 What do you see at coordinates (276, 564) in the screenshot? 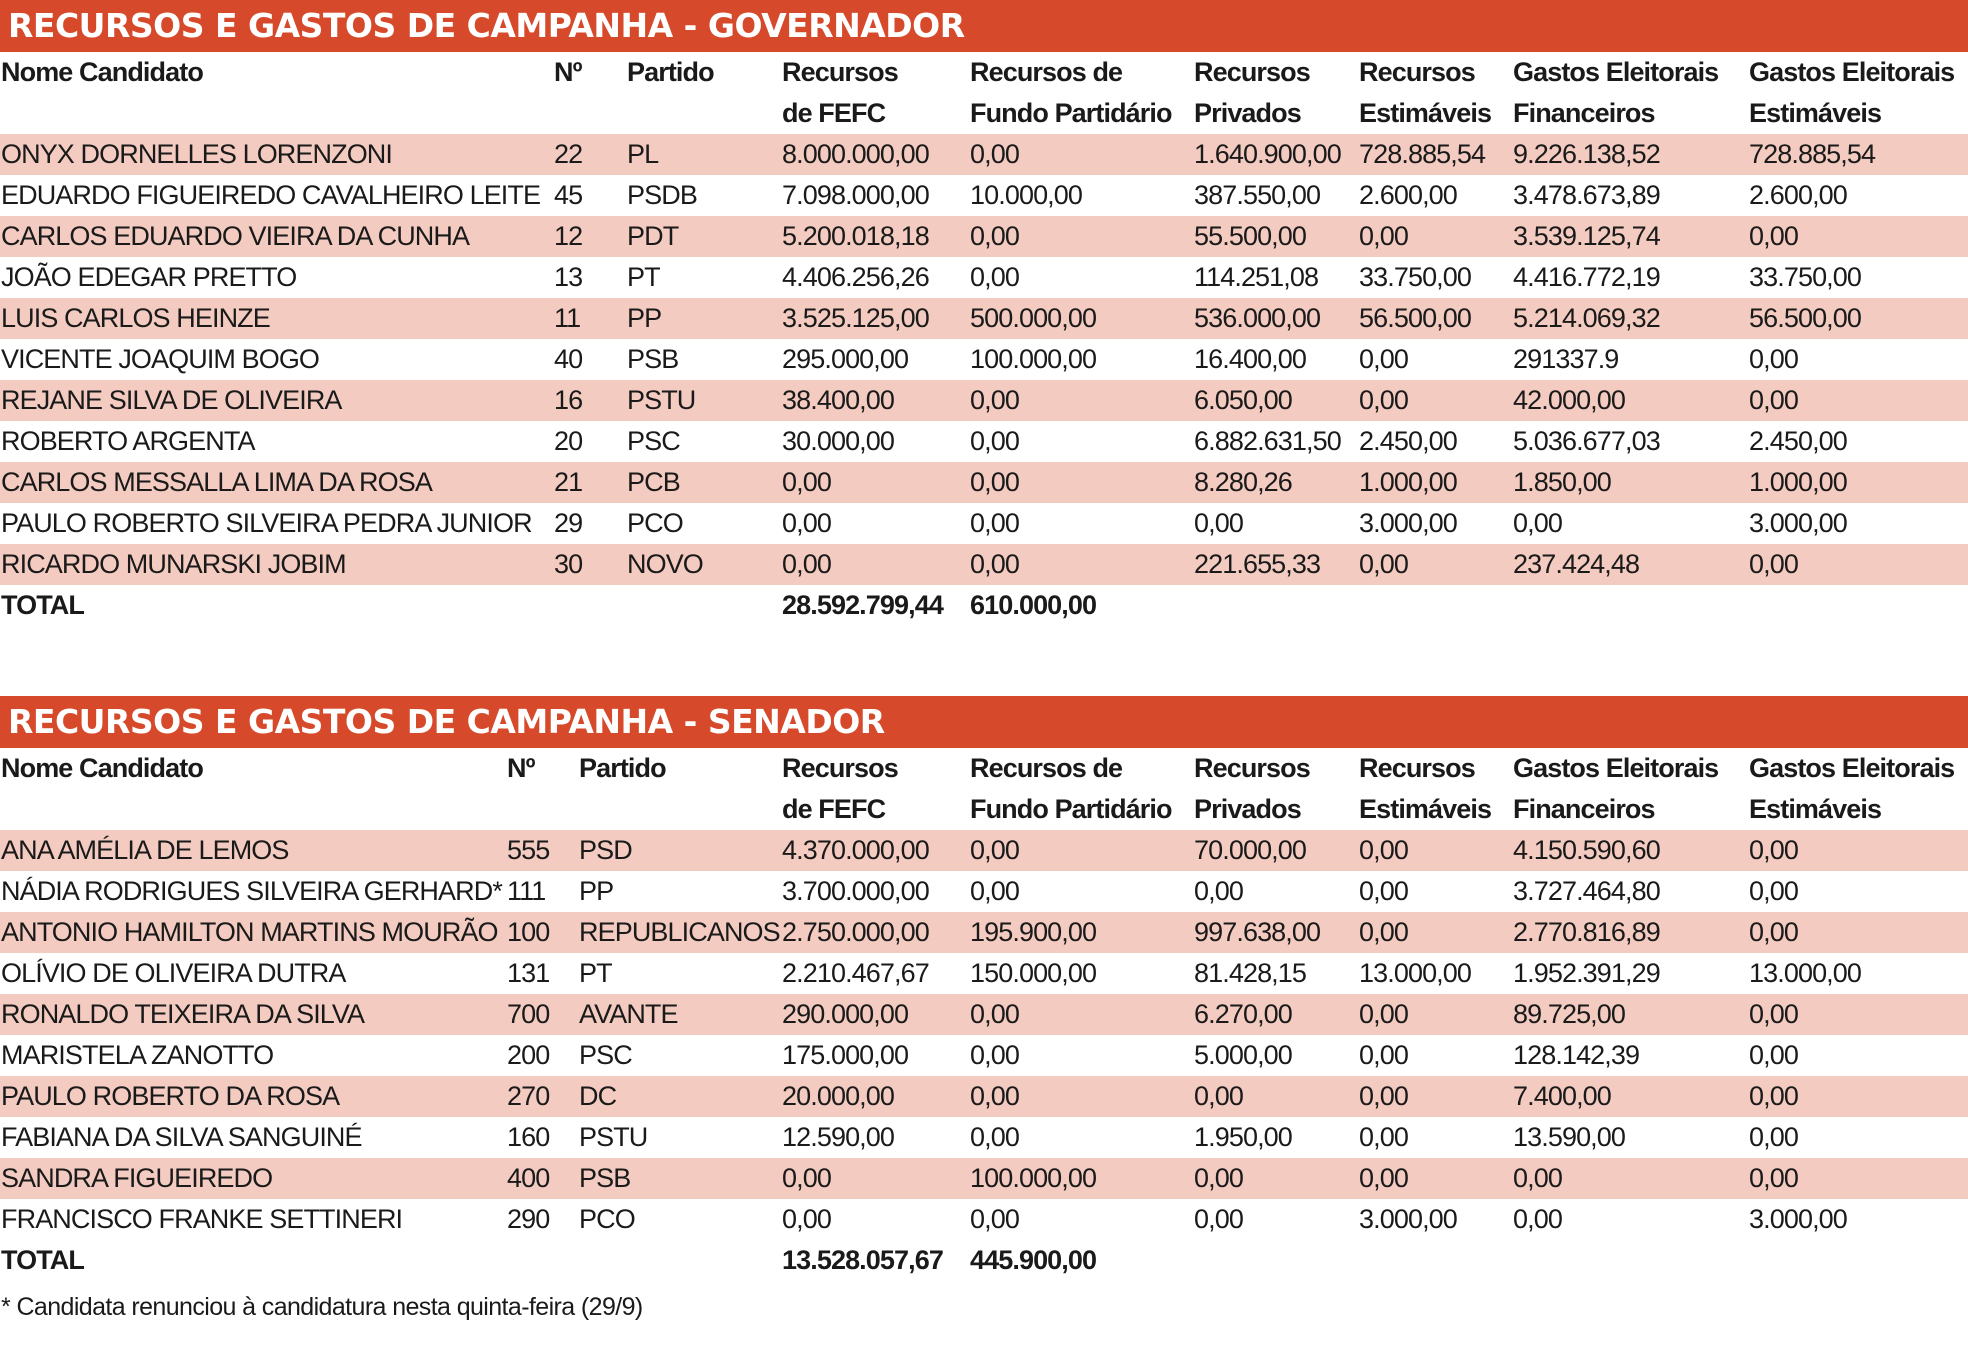
I see `cell-candidate-name: RICARDO MUNARSKI JOBIM` at bounding box center [276, 564].